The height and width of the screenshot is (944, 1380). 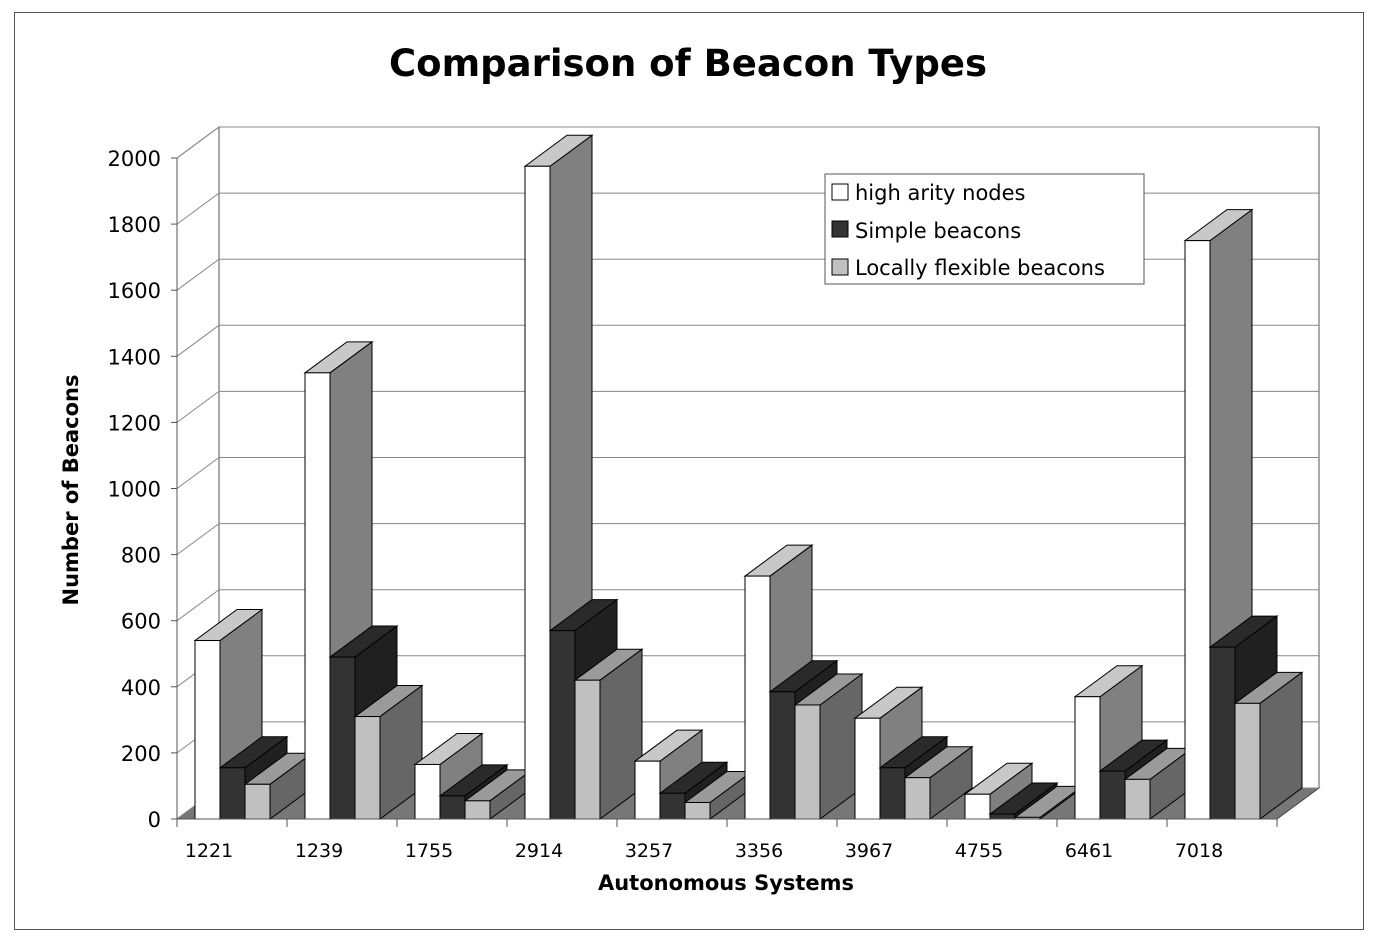 I want to click on x-tick-label: 4755, so click(x=979, y=851).